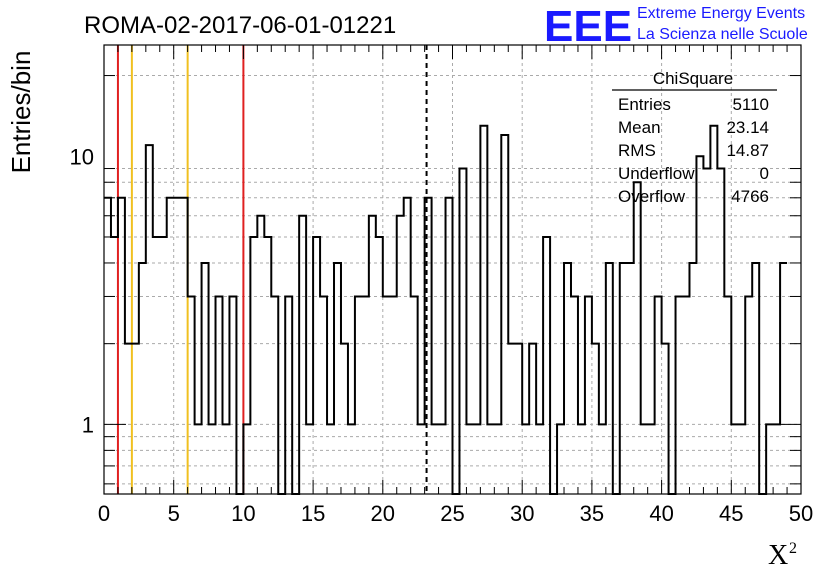 This screenshot has height=572, width=836. I want to click on x-tick-label: 35, so click(592, 513).